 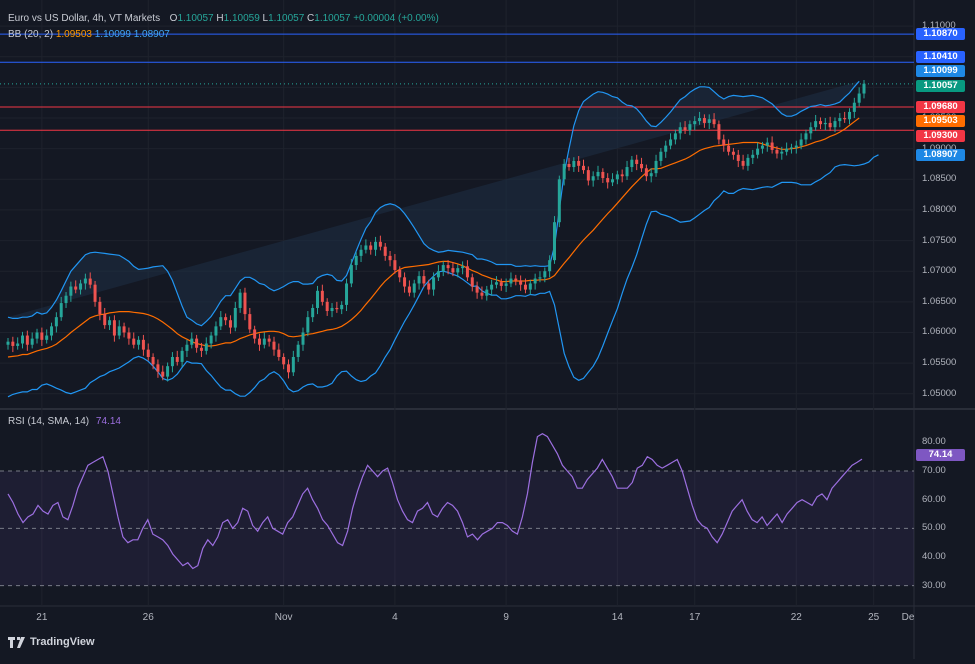 I want to click on price-badge-last-close: 1.10057, so click(x=940, y=86).